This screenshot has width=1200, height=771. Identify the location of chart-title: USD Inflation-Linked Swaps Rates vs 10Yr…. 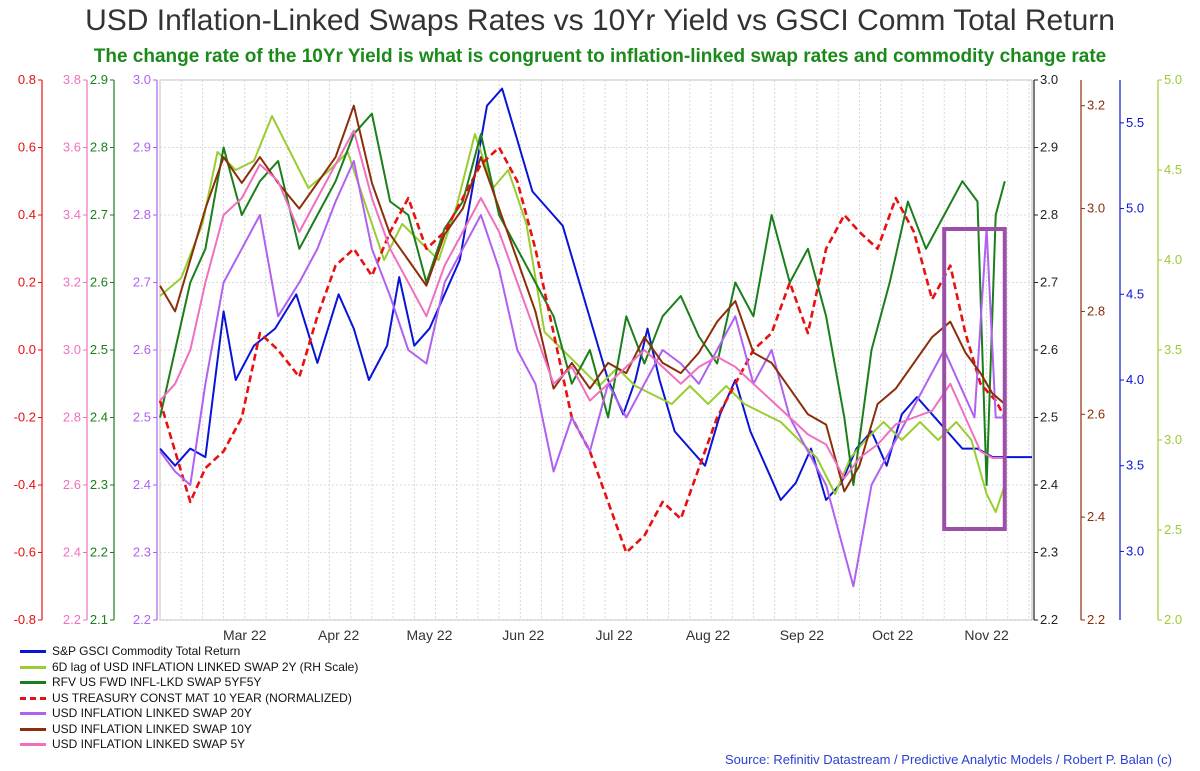
(600, 20).